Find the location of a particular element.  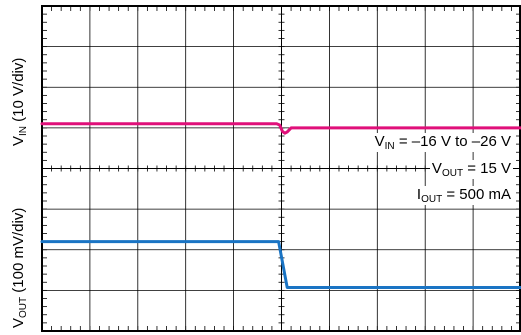

vin-condition-annotation: VIN = –16 V to –26 V is located at coordinates (442, 142).